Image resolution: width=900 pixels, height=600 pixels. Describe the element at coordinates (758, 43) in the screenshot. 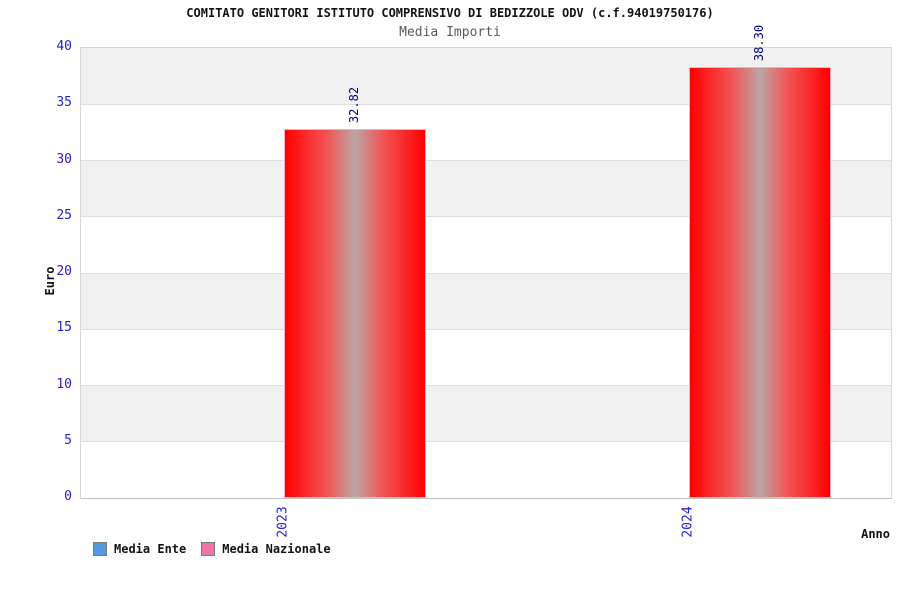

I see `bar-value-label: 38.30` at that location.